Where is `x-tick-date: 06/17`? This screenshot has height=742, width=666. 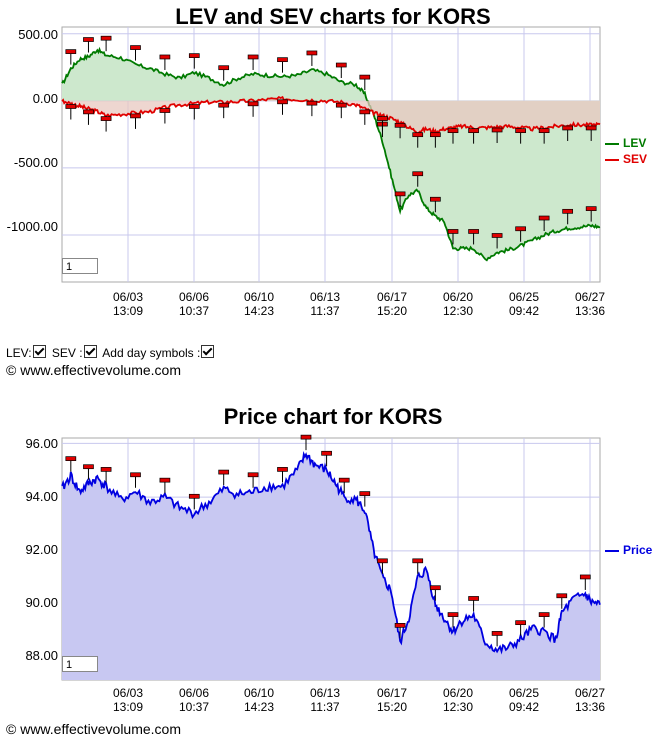 x-tick-date: 06/17 is located at coordinates (392, 693).